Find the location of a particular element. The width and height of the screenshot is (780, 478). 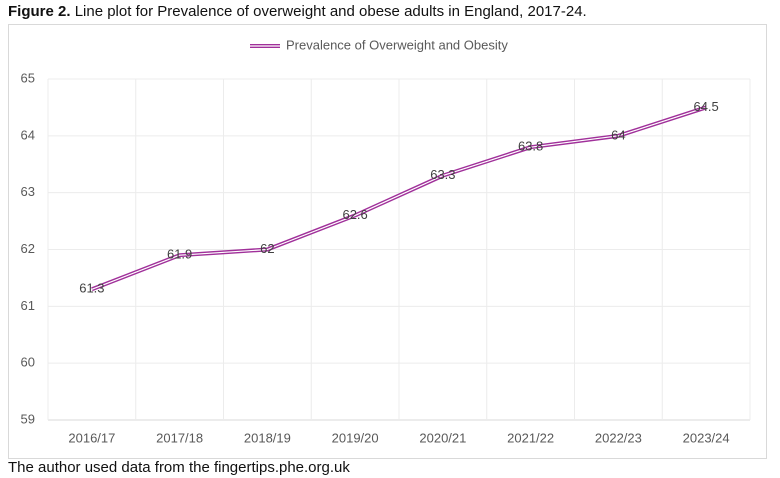

x-tick-label: 2021/22 is located at coordinates (530, 437).